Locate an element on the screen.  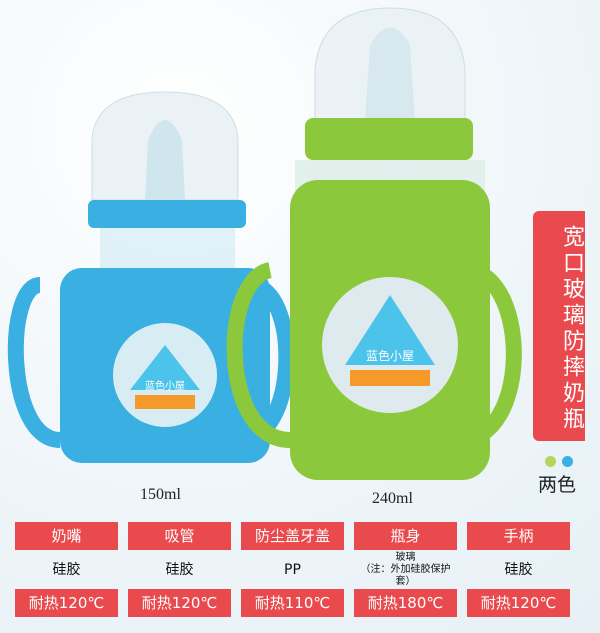
material-note: （注：外加硅胶保护套） is located at coordinates (405, 575).